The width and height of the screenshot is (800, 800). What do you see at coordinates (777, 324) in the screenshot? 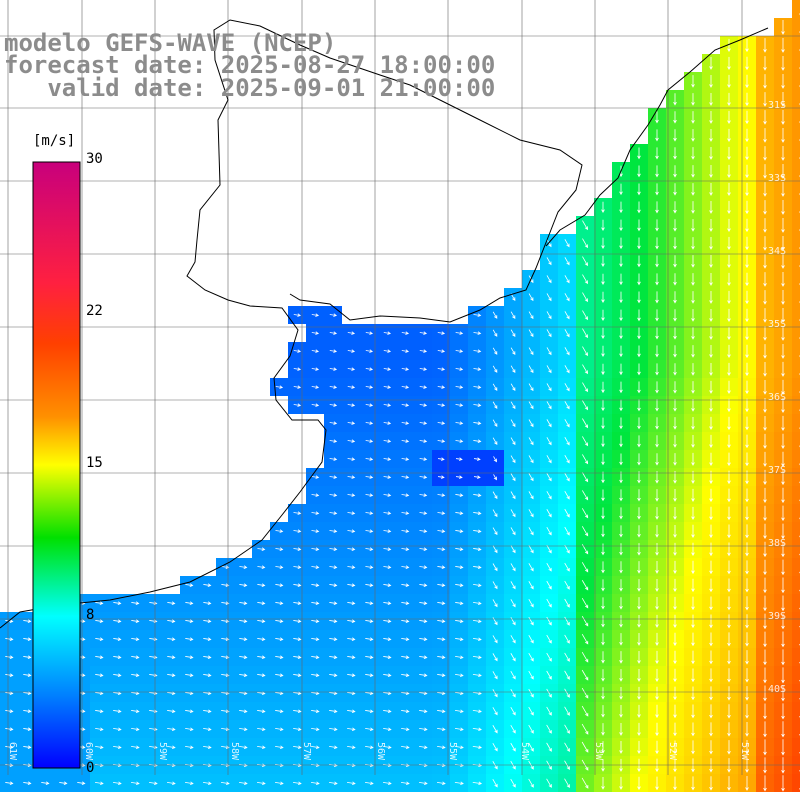
I see `lat-label: 35S` at bounding box center [777, 324].